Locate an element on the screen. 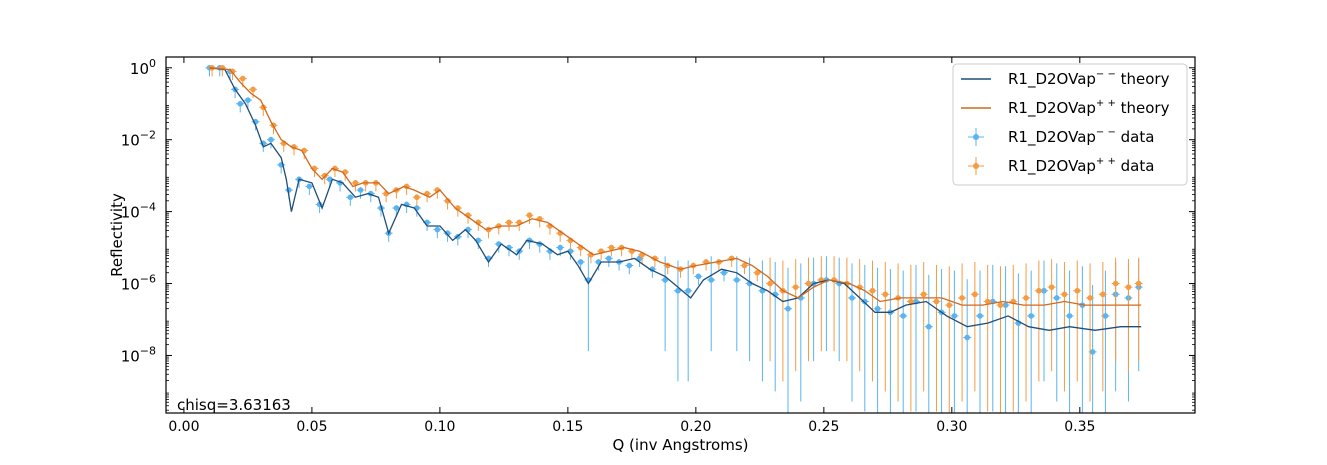 The image size is (1327, 465). y-axis-label: Reflectivity is located at coordinates (117, 235).